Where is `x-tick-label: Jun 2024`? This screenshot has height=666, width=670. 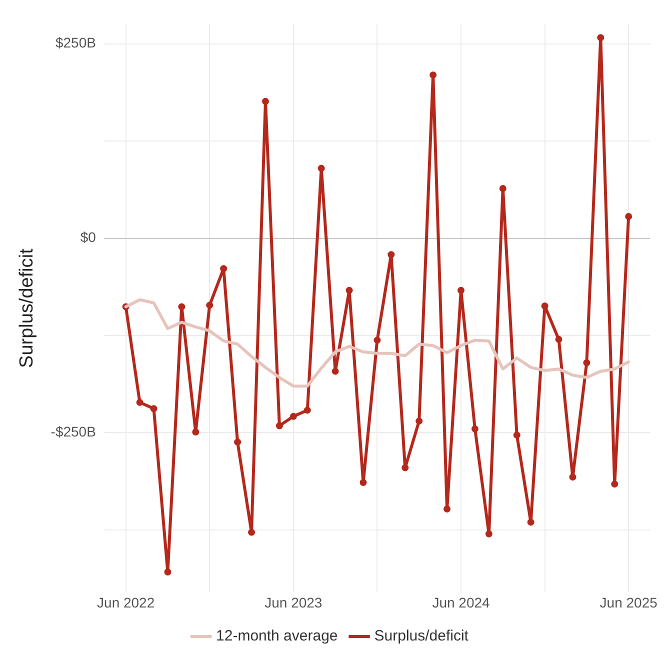 x-tick-label: Jun 2024 is located at coordinates (461, 602).